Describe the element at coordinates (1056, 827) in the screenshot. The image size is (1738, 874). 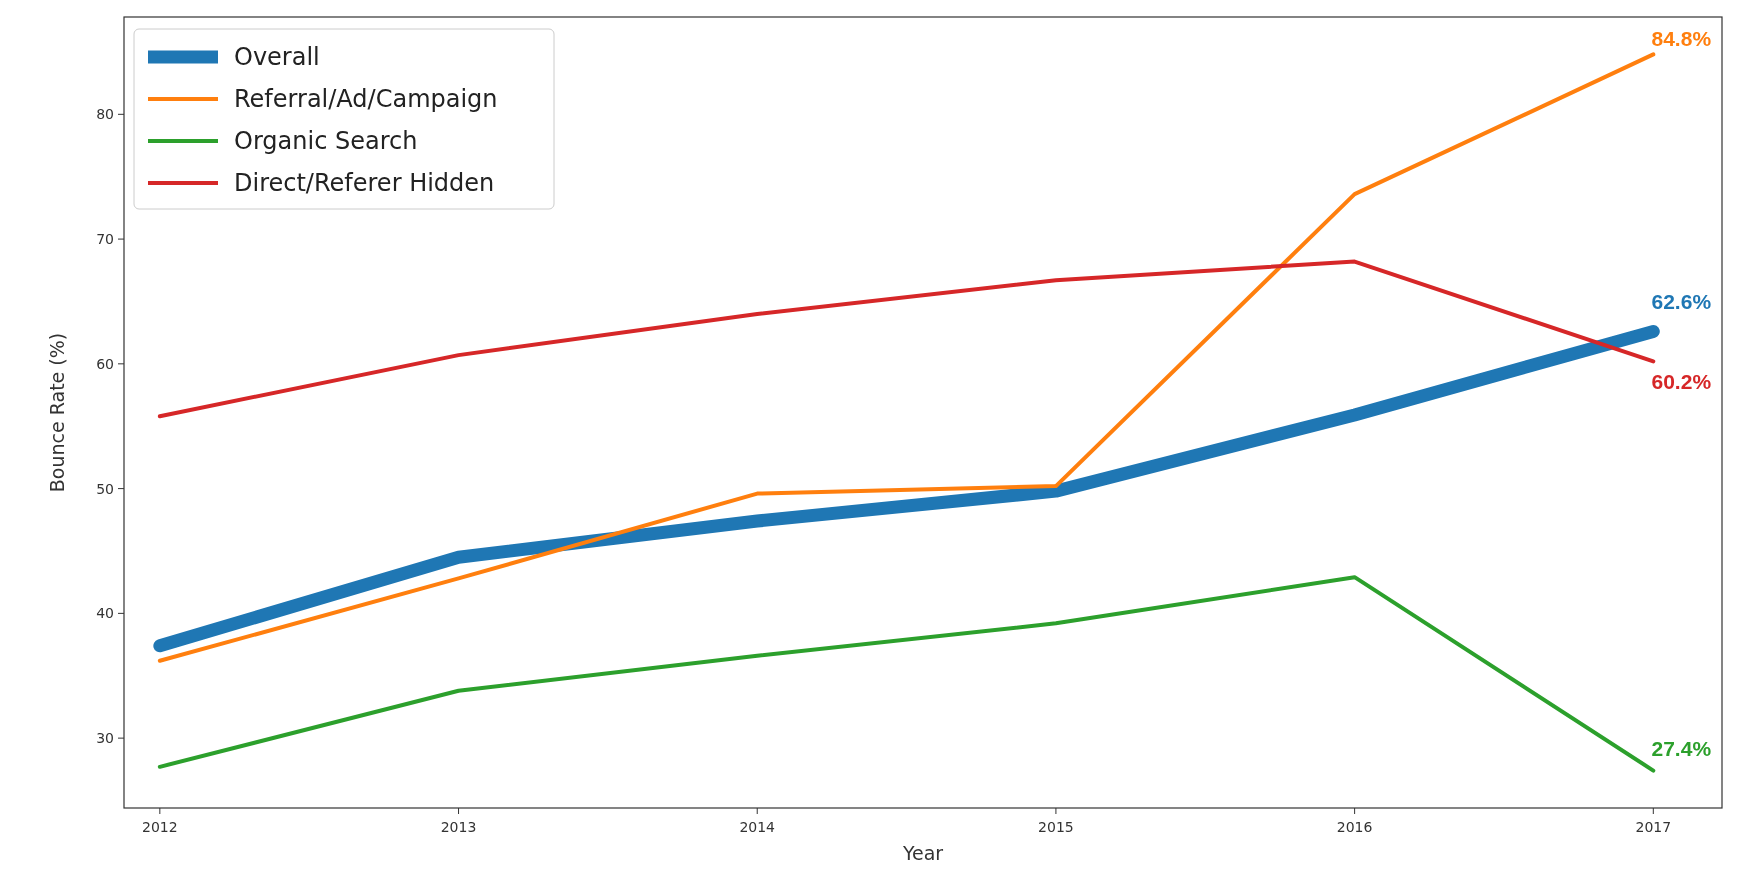
I see `x-tick-label: 2015` at that location.